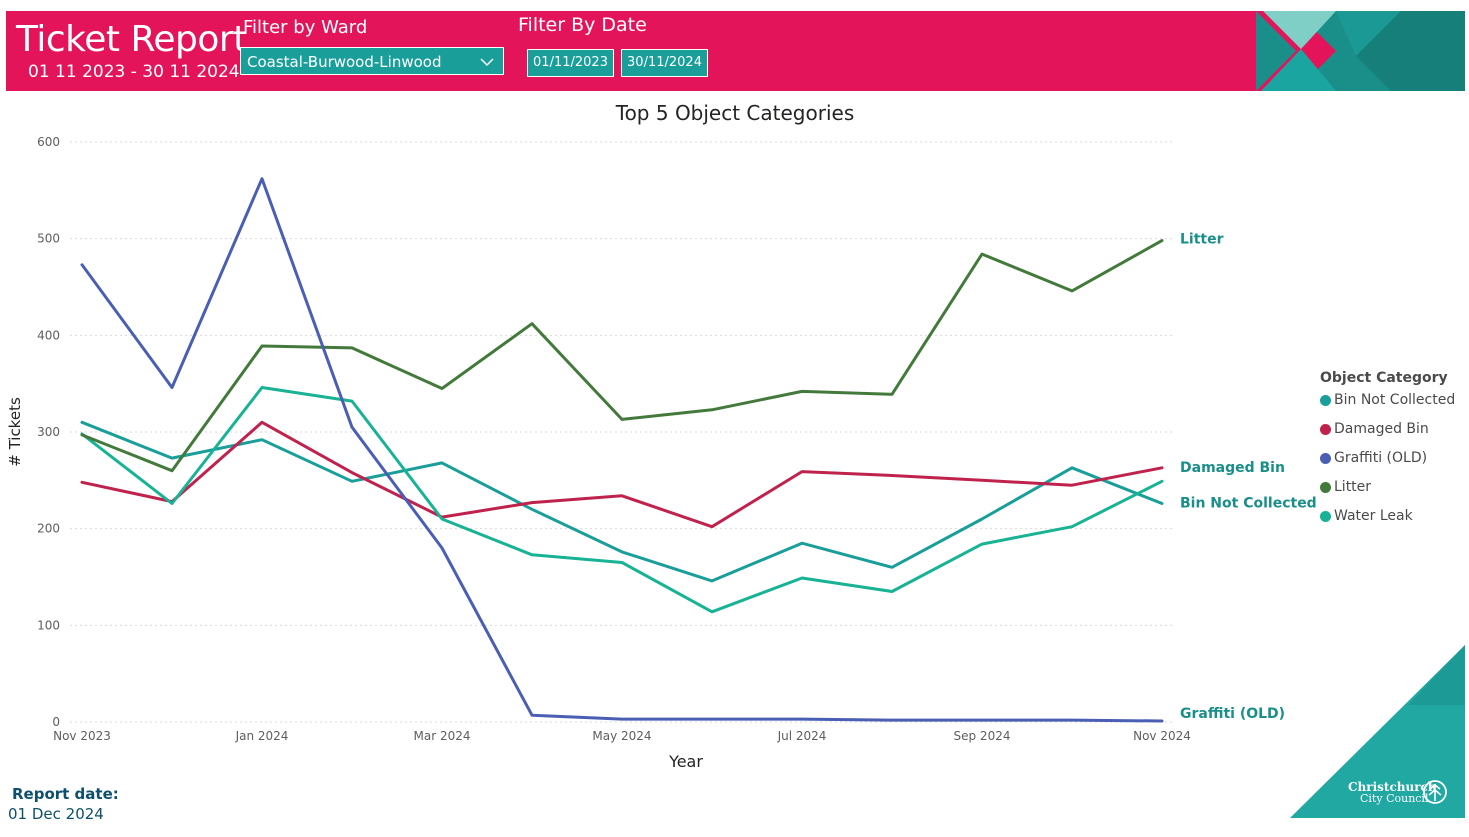 This screenshot has width=1469, height=837. I want to click on legend-item-damaged-bin: Damaged Bin, so click(1392, 435).